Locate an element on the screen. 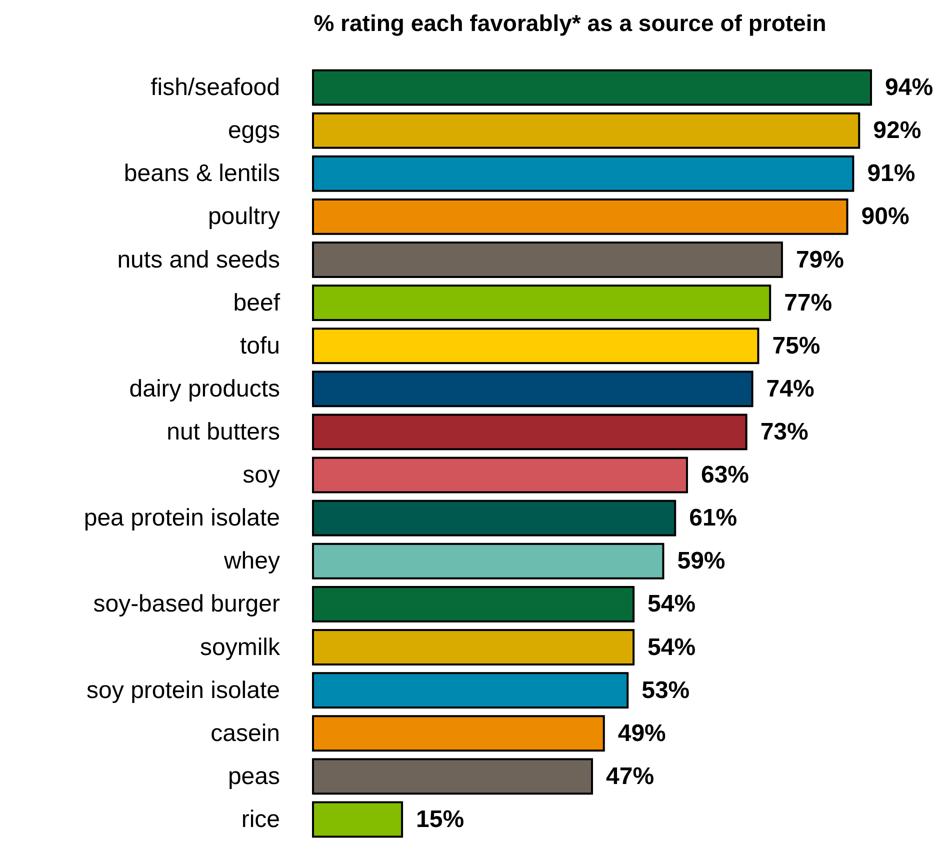 The width and height of the screenshot is (948, 841). y-tick-label: soy-based burger is located at coordinates (186, 604).